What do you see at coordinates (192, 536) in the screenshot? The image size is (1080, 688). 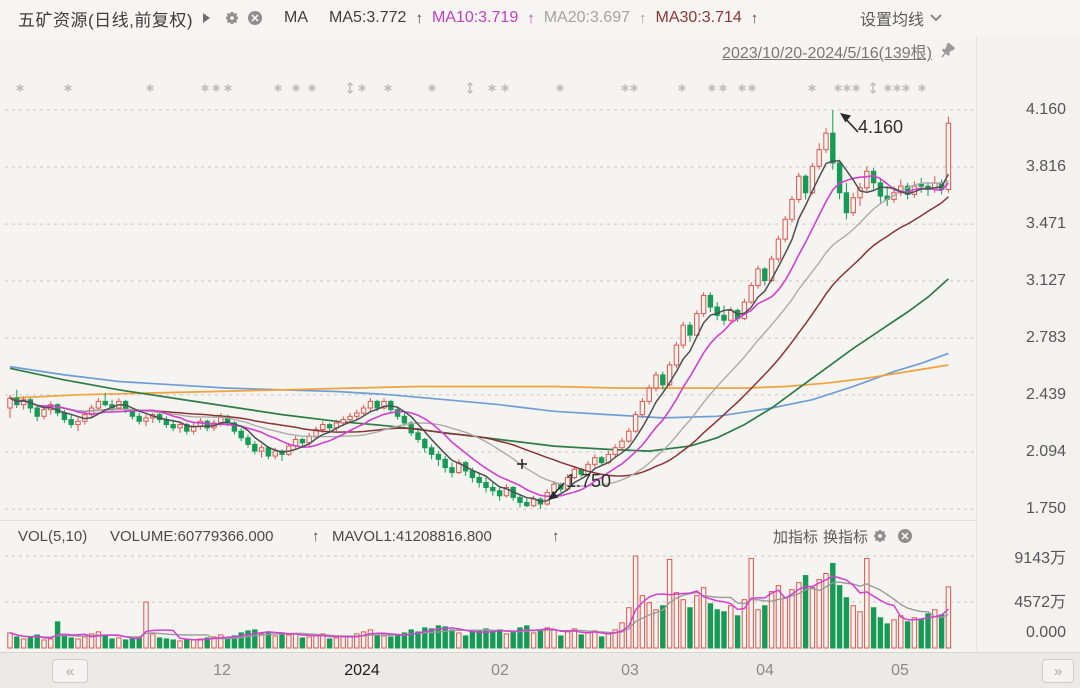 I see `volume-value: VOLUME:60779366.000` at bounding box center [192, 536].